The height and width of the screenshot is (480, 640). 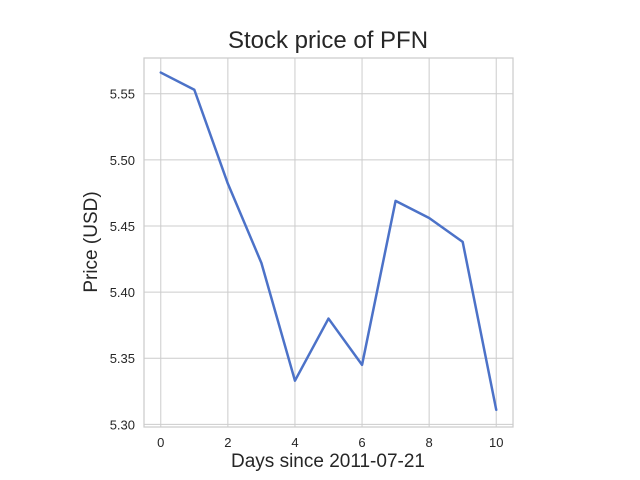 I want to click on x-tick-label: 2, so click(x=227, y=442).